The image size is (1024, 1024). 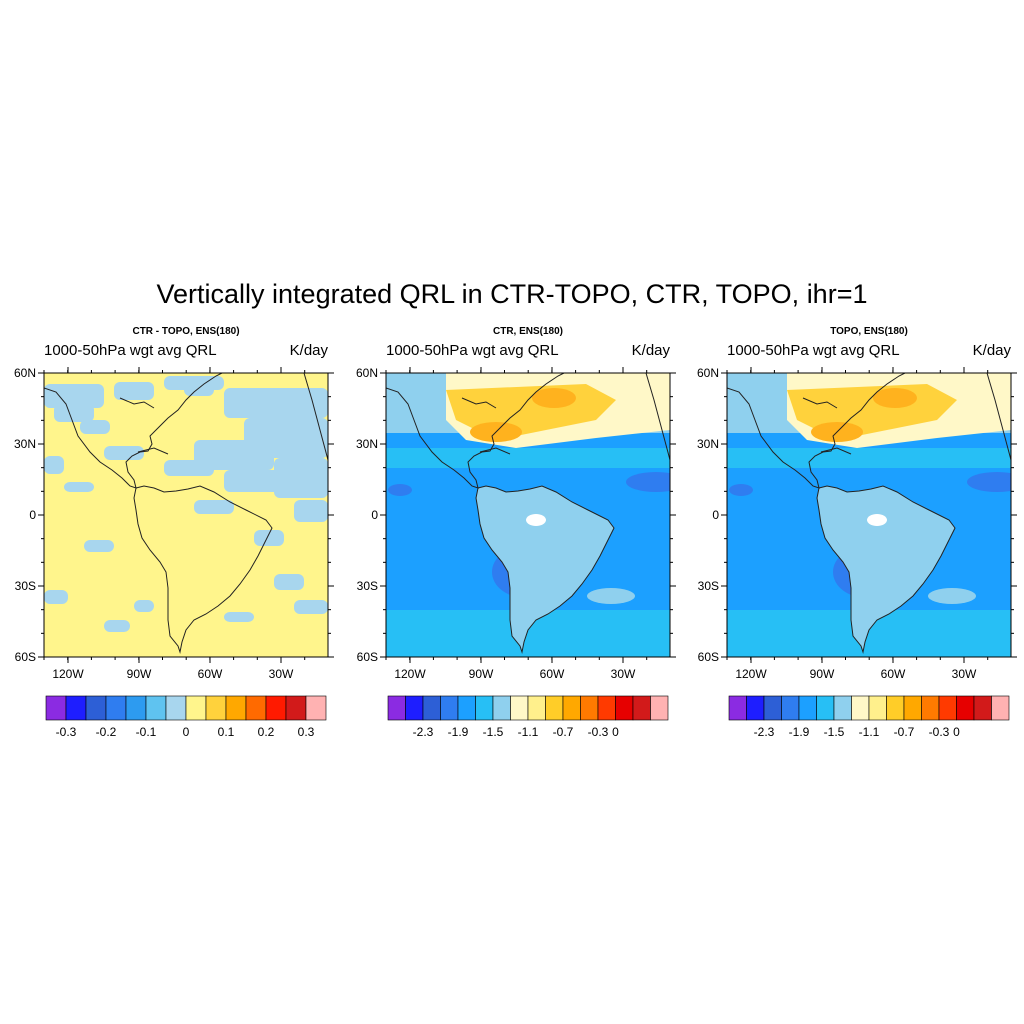 I want to click on colorbar-label: -0.2, so click(x=106, y=732).